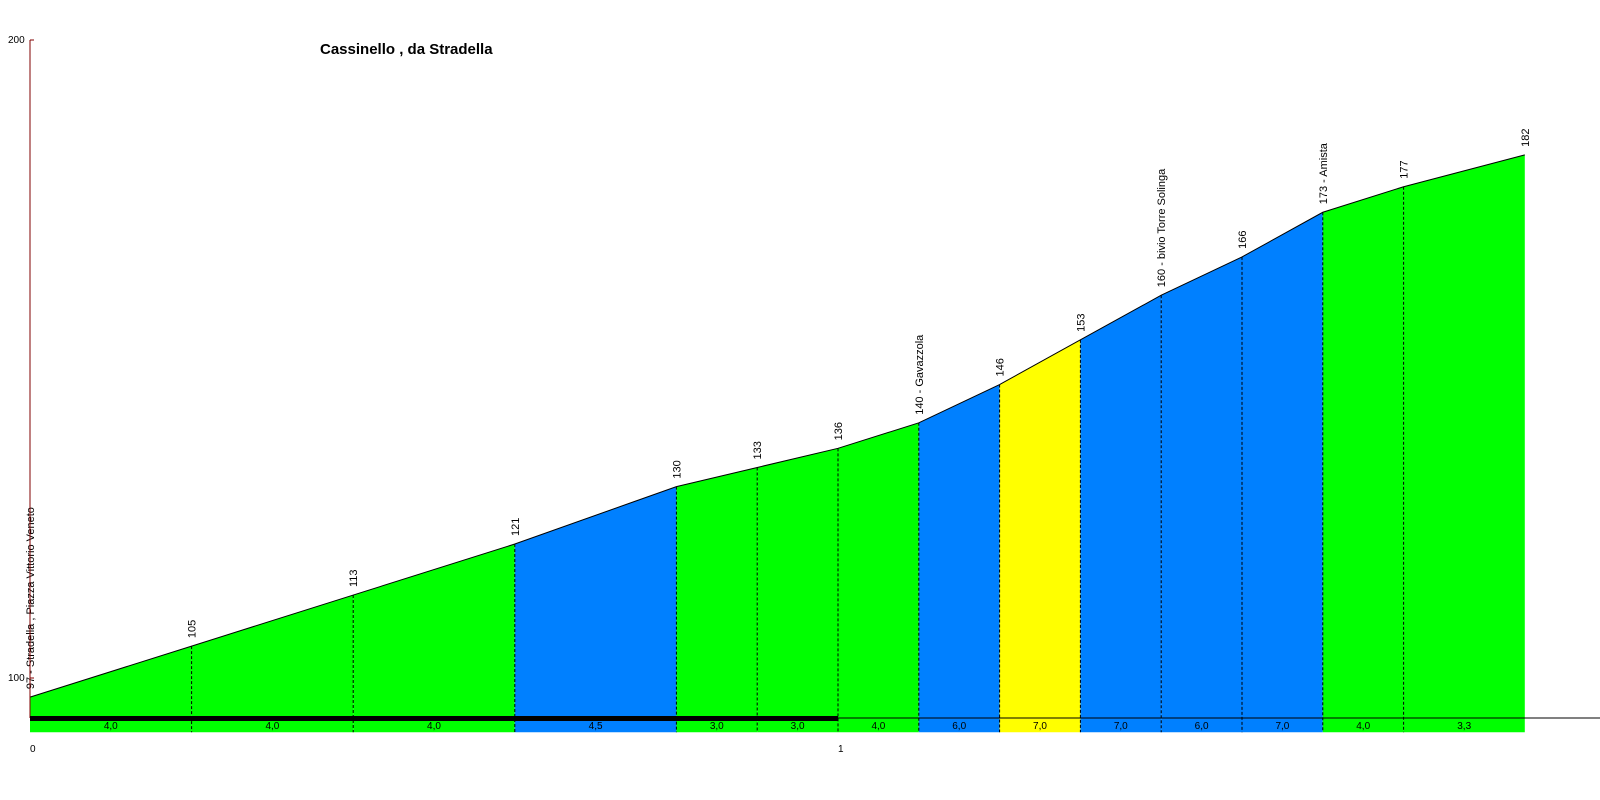 The image size is (1600, 800). What do you see at coordinates (193, 629) in the screenshot?
I see `altitude-label: 105` at bounding box center [193, 629].